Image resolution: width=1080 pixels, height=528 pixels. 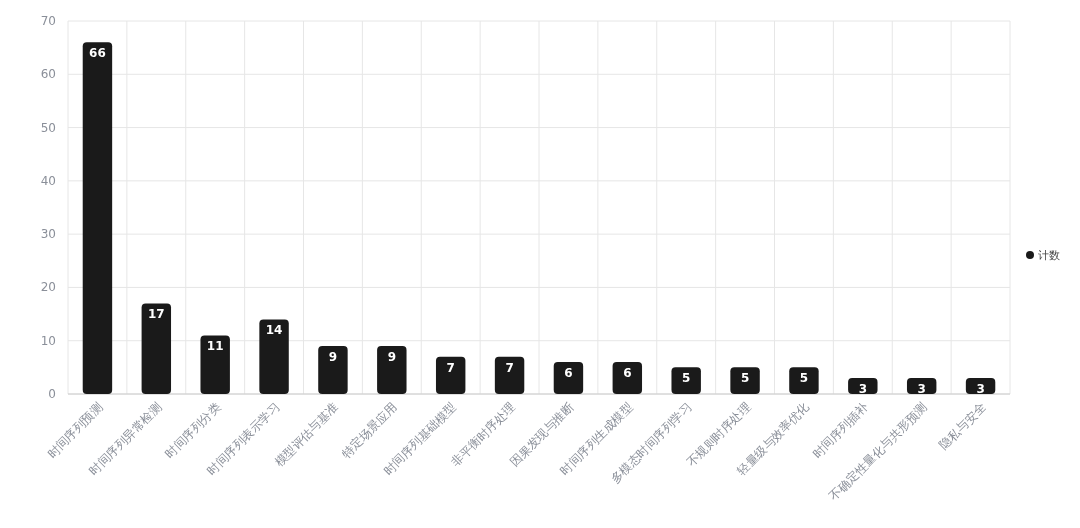 I want to click on y-tick-label: 40, so click(x=48, y=180).